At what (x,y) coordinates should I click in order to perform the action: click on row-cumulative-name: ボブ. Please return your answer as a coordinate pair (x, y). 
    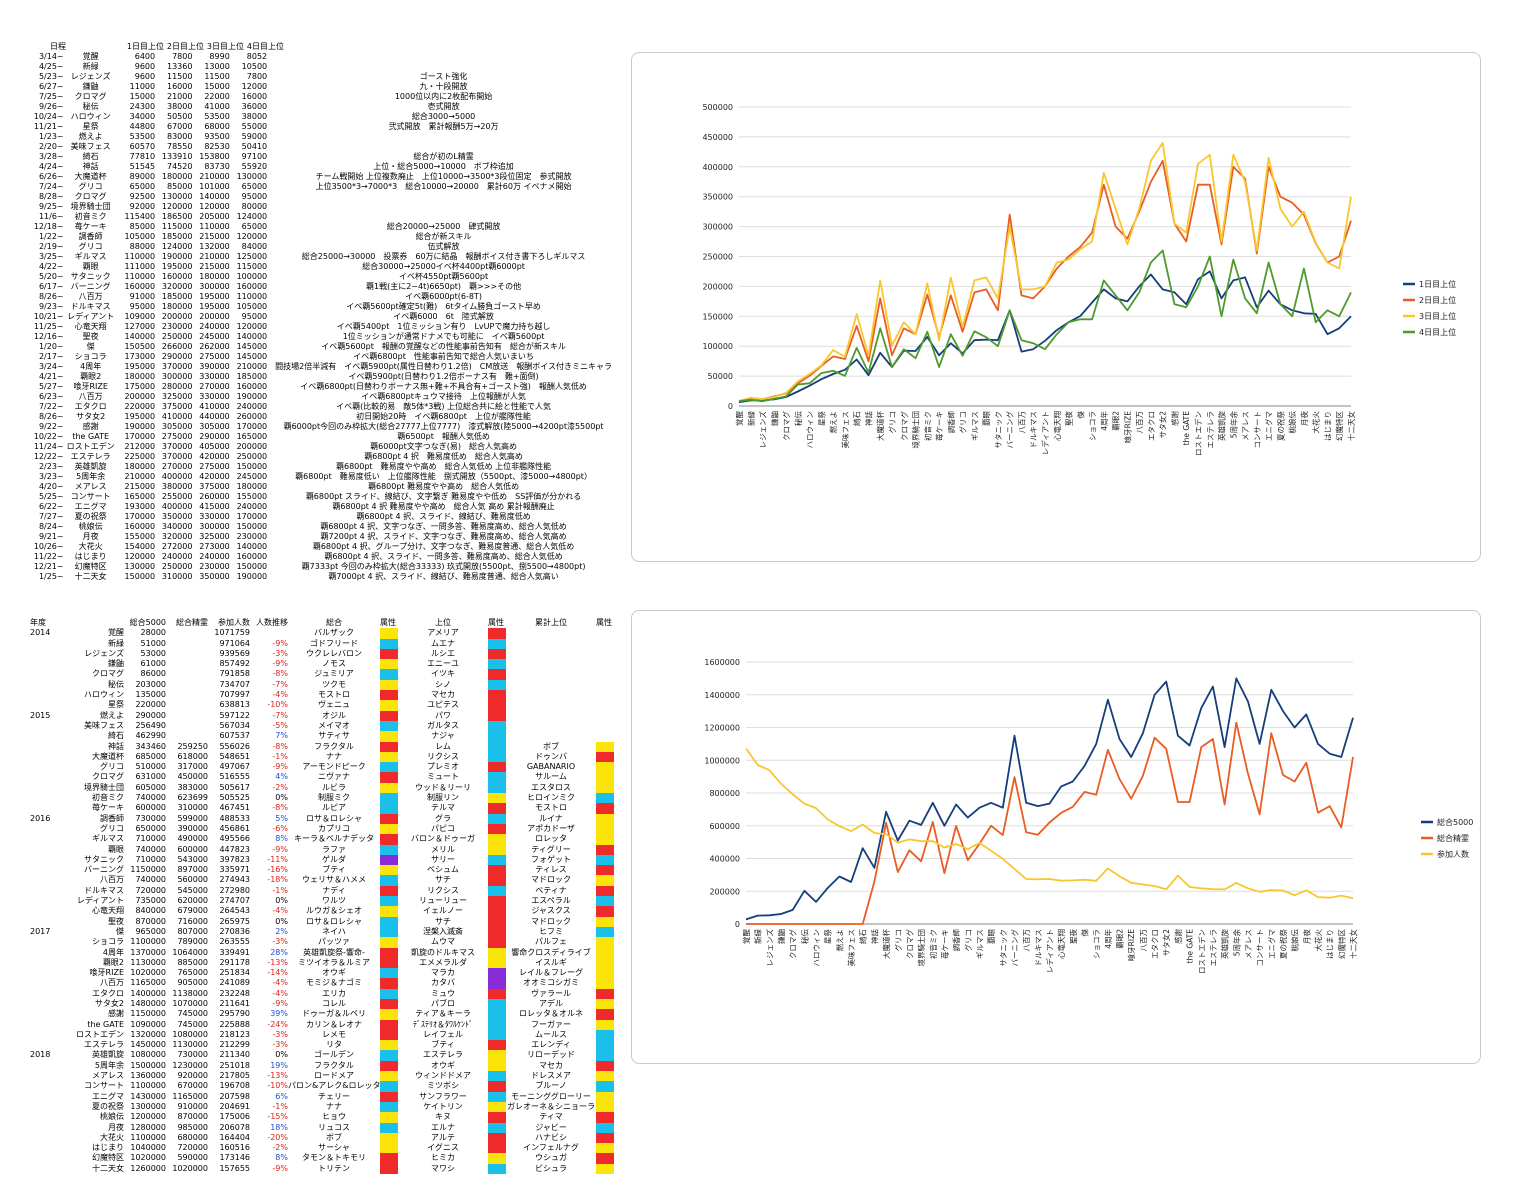
    Looking at the image, I should click on (551, 746).